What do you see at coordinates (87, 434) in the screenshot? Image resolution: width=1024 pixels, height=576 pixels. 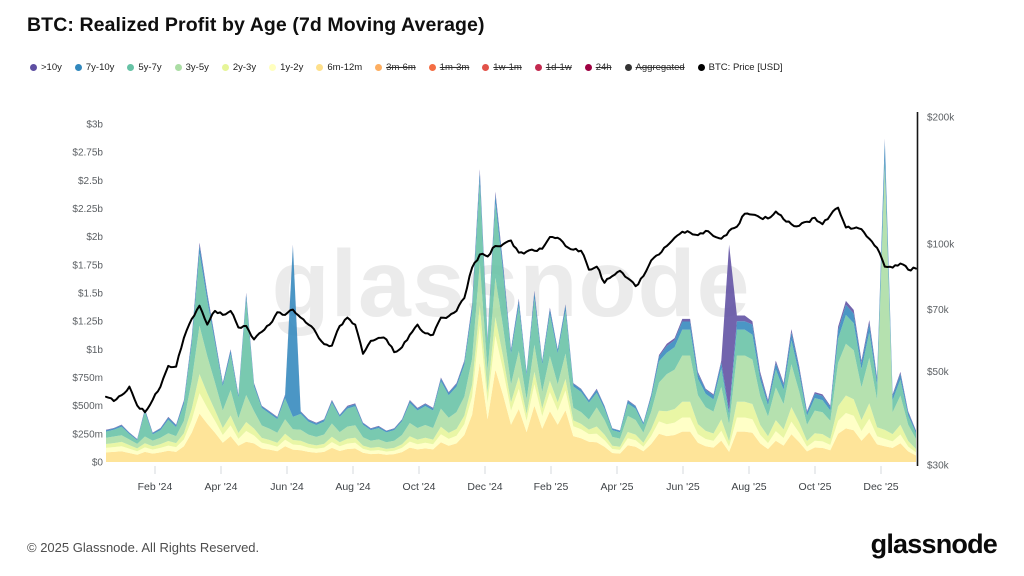 I see `y-axis-left-label: $250m` at bounding box center [87, 434].